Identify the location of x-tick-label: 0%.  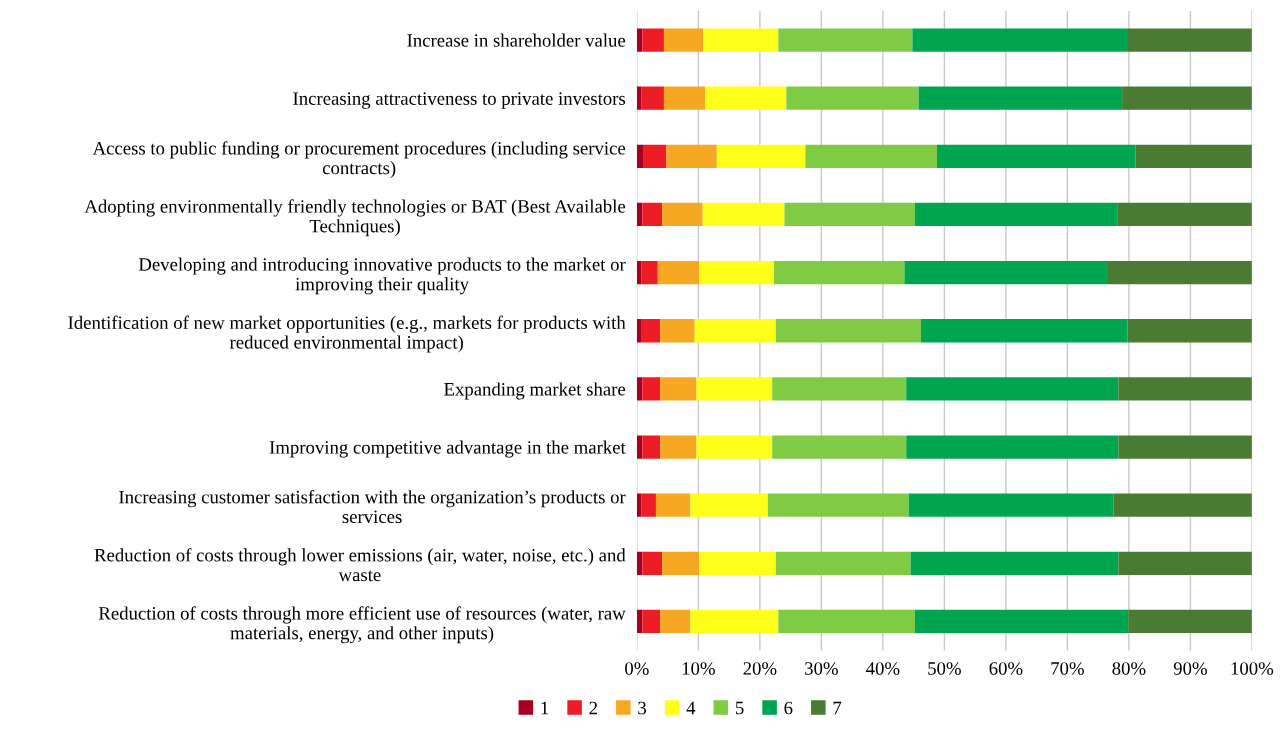
(637, 668).